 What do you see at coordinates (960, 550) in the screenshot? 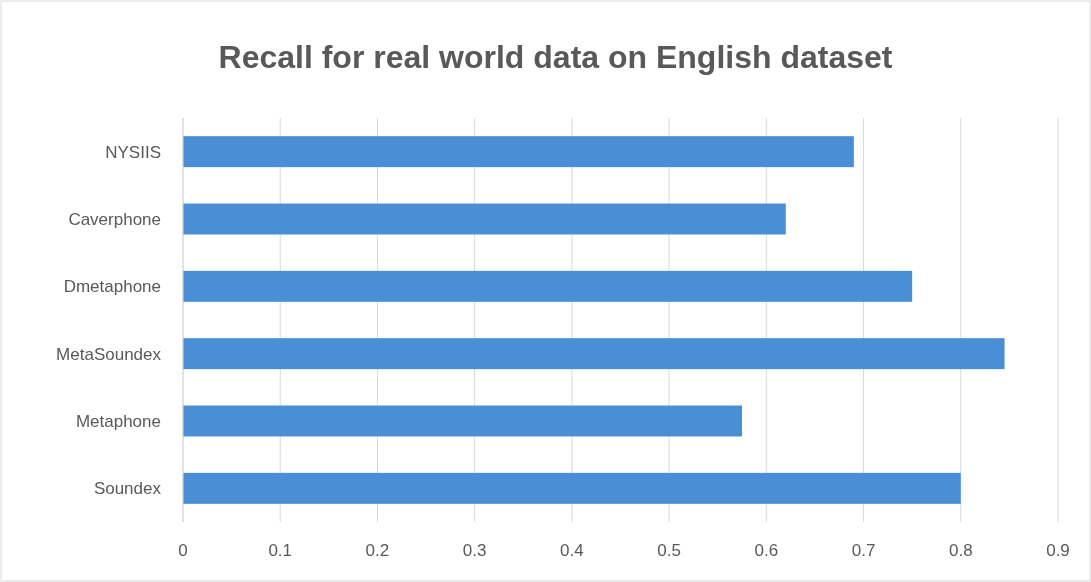
I see `x-tick-label: 0.8` at bounding box center [960, 550].